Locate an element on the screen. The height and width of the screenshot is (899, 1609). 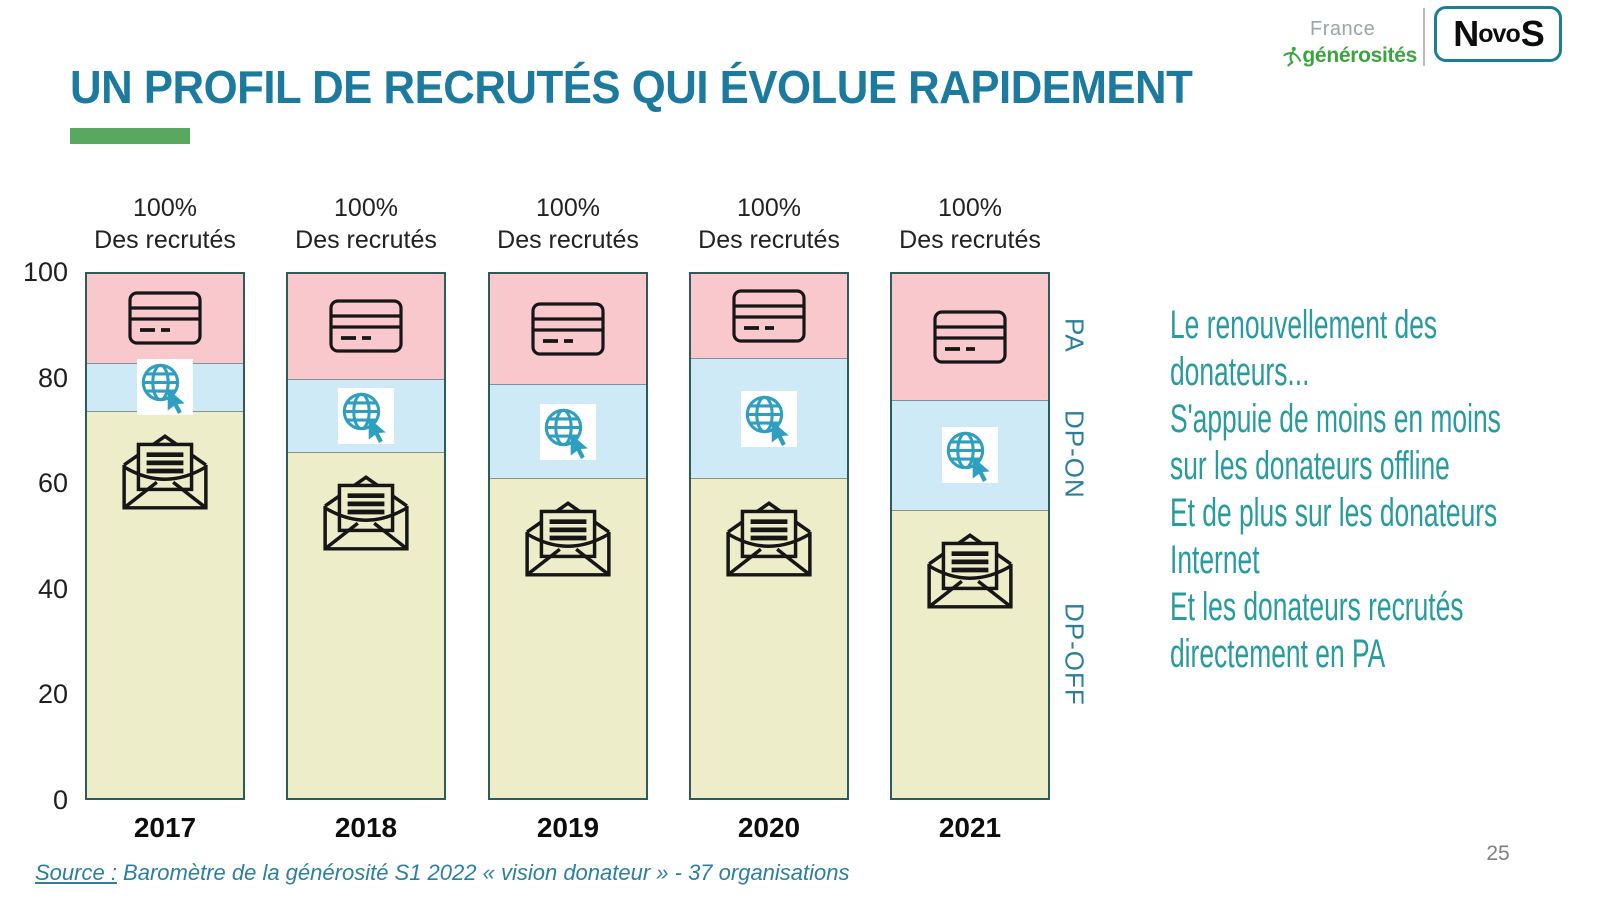
y-axis-tick-label: 40 is located at coordinates (52, 588).